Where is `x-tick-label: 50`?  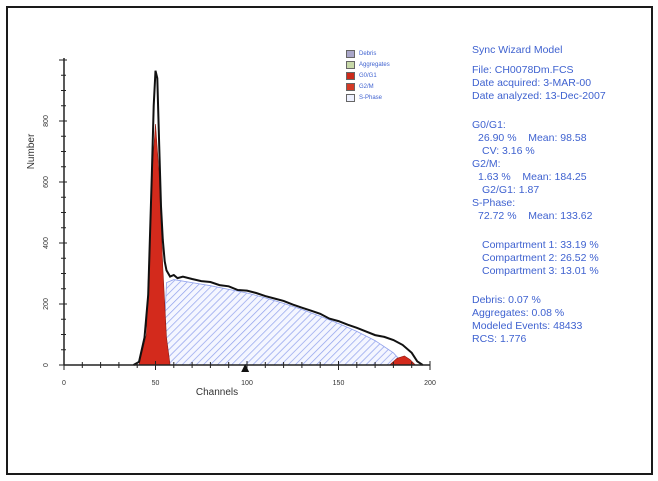
x-tick-label: 50 is located at coordinates (156, 383).